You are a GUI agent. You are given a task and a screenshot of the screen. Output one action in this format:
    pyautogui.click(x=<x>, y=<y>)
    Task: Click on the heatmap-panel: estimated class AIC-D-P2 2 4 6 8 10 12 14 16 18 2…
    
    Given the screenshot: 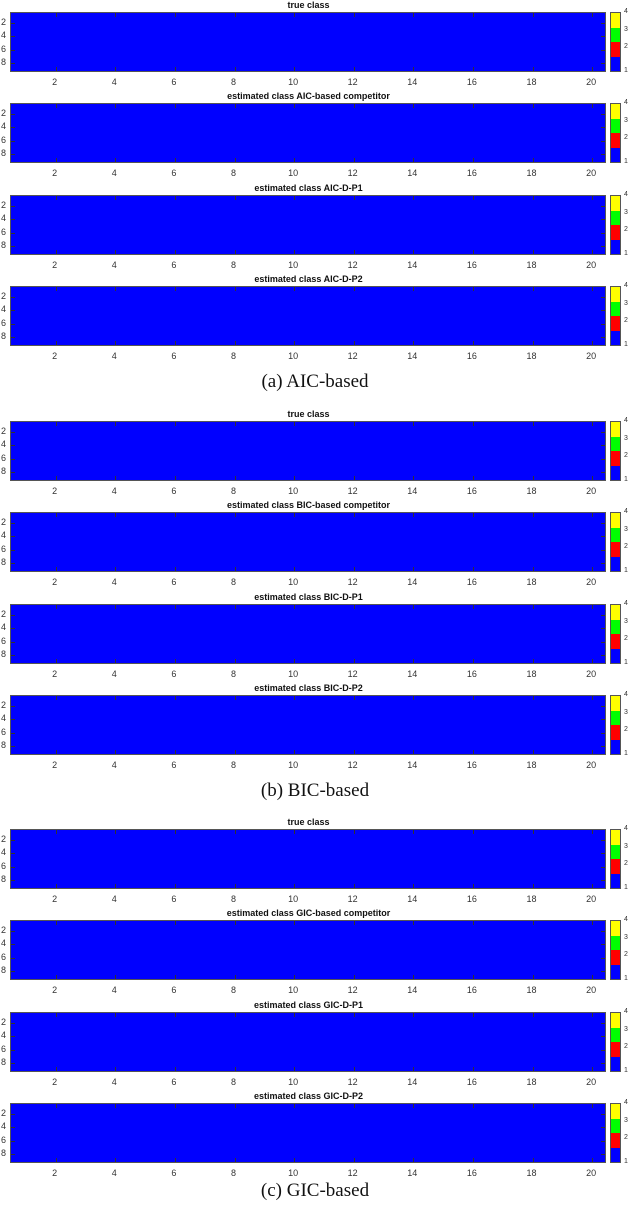 What is the action you would take?
    pyautogui.click(x=315, y=325)
    